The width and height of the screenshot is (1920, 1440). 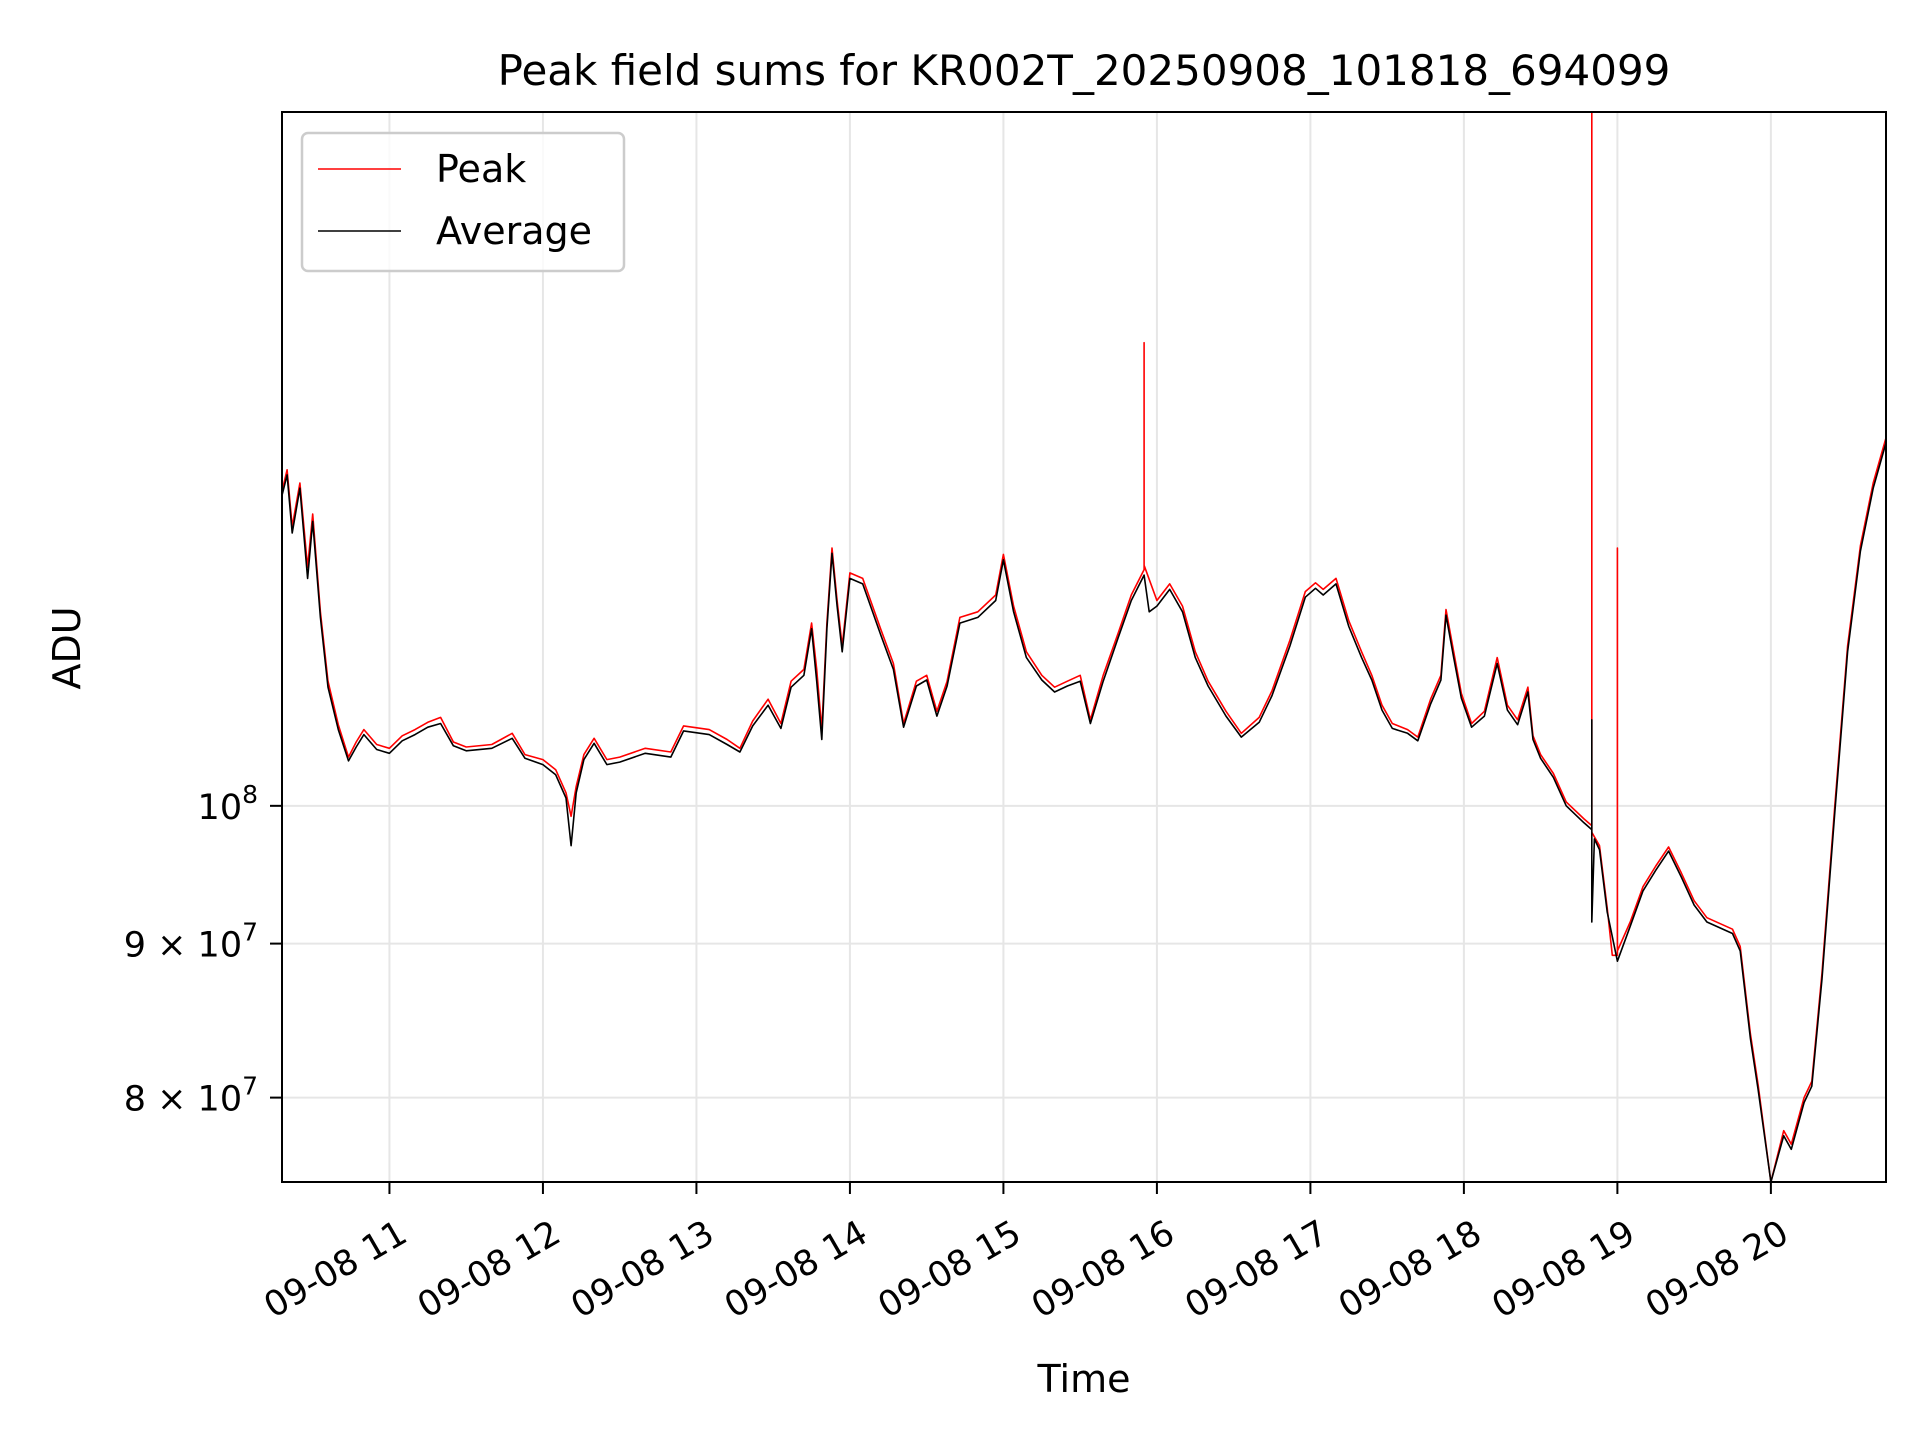 What do you see at coordinates (183, 1100) in the screenshot?
I see `y-tick-label-base: 8 × 10` at bounding box center [183, 1100].